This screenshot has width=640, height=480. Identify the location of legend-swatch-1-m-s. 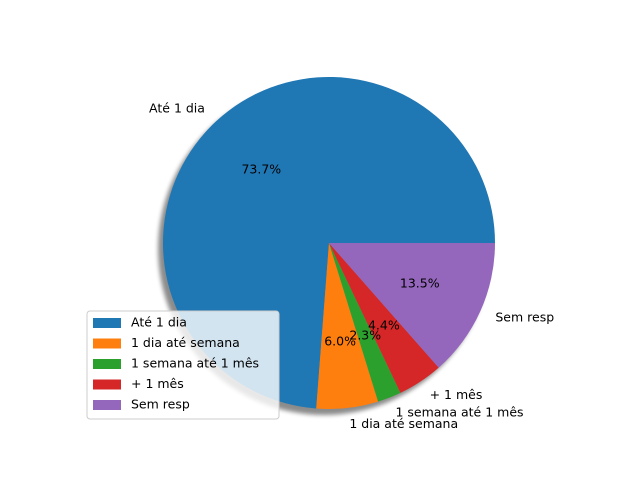
(107, 384).